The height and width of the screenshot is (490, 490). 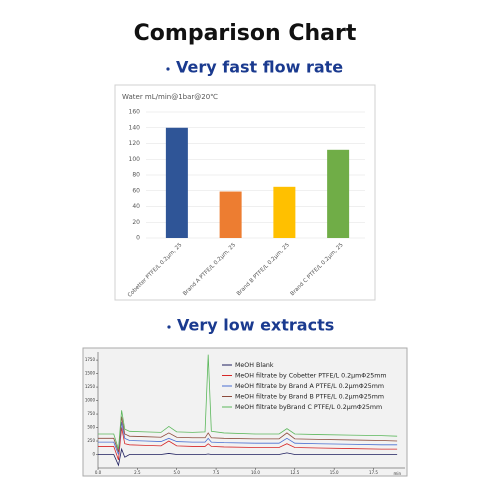 What do you see at coordinates (90, 386) in the screenshot?
I see `y-tick-label: 1250` at bounding box center [90, 386].